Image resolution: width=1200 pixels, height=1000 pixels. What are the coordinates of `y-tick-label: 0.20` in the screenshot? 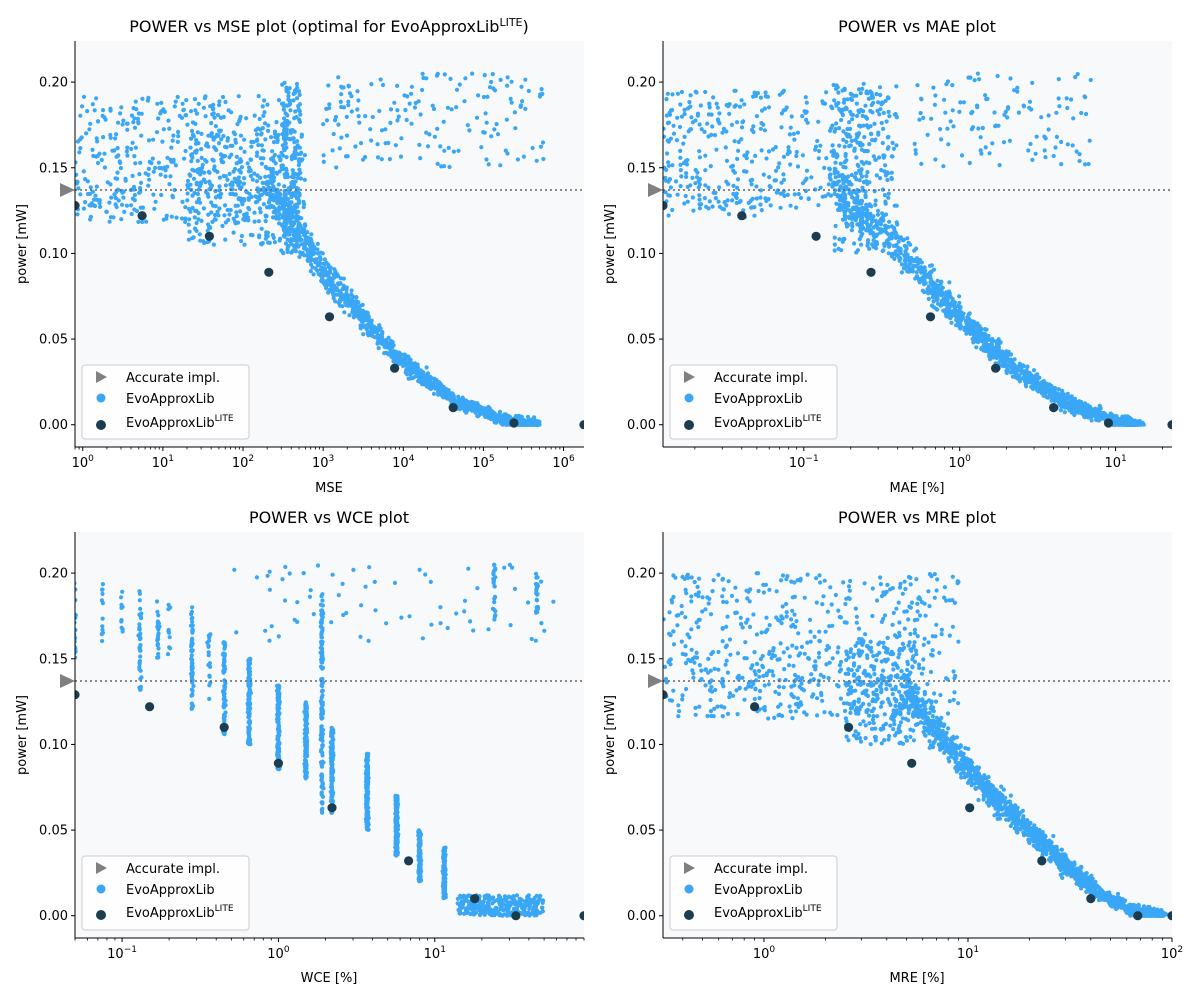 It's located at (53, 83).